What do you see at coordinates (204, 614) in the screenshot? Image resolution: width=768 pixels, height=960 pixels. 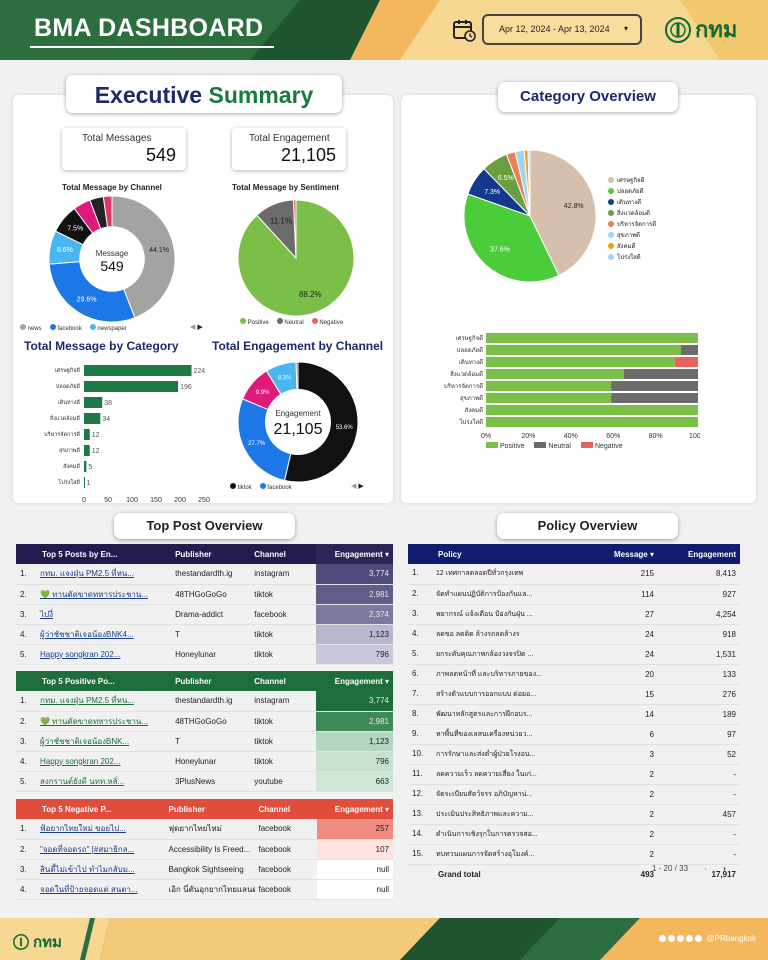 I see `table-row: 3. ไปงี่ Drama-addict facebook 2,374` at bounding box center [204, 614].